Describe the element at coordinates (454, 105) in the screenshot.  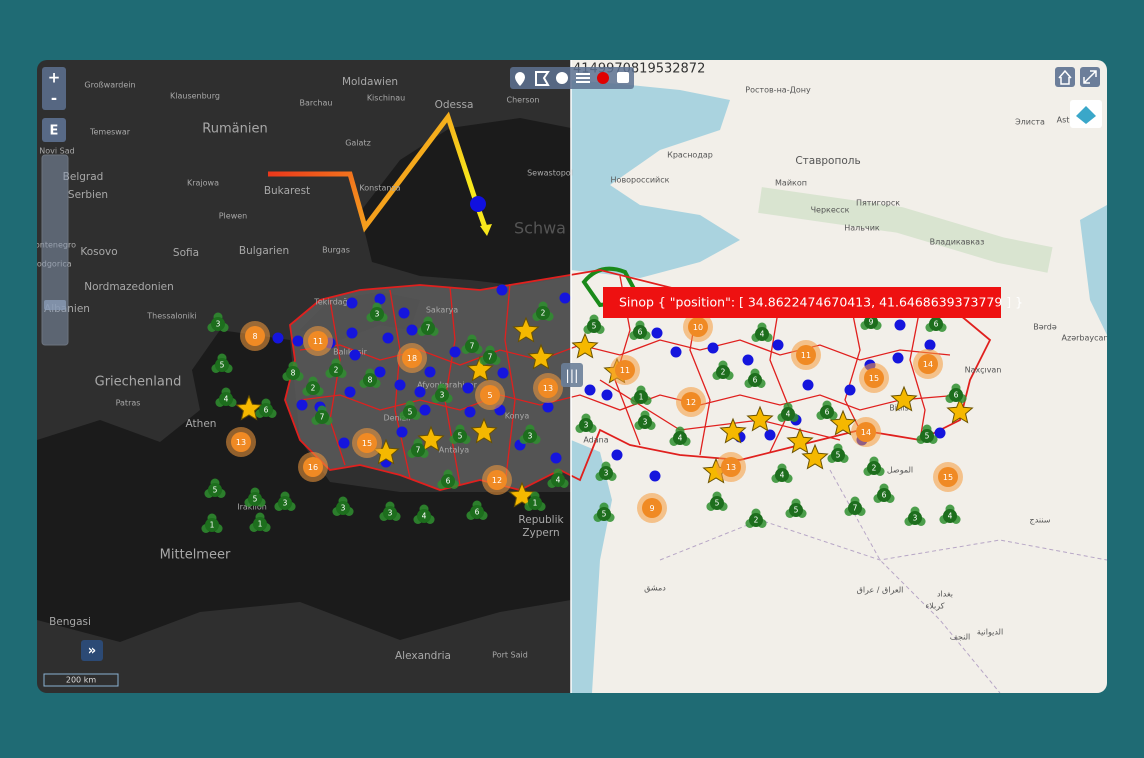
I see `map-label: Odessa` at that location.